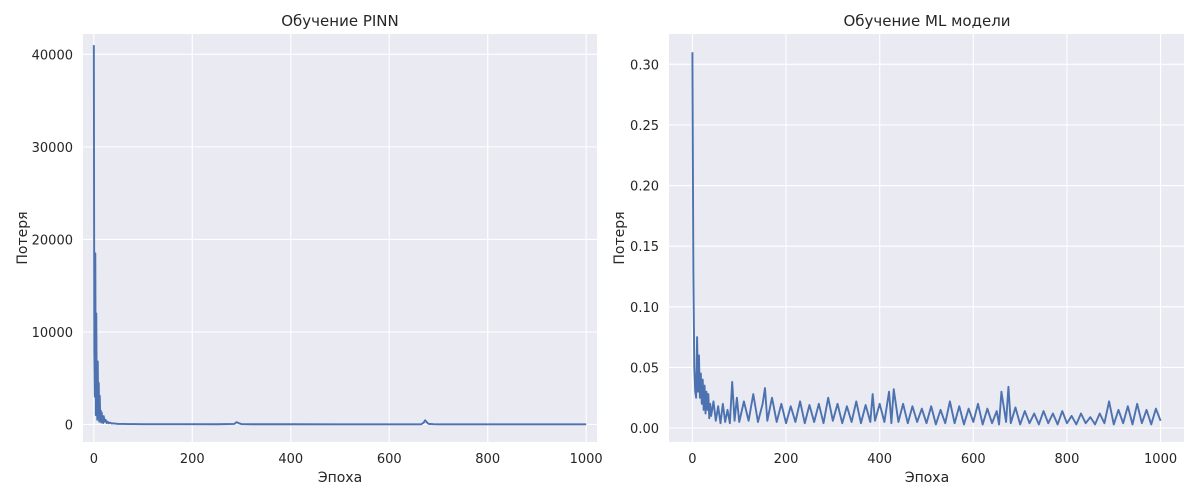  What do you see at coordinates (586, 459) in the screenshot?
I see `x-tick-label-pinn: 1000` at bounding box center [586, 459].